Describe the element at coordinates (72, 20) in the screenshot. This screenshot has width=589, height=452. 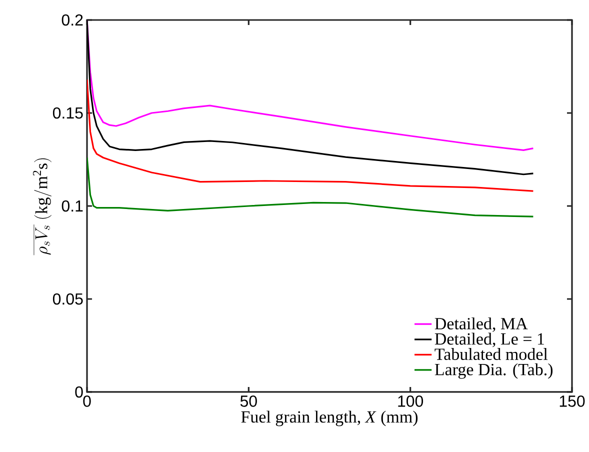
I see `y-tick-label: 0.2` at that location.